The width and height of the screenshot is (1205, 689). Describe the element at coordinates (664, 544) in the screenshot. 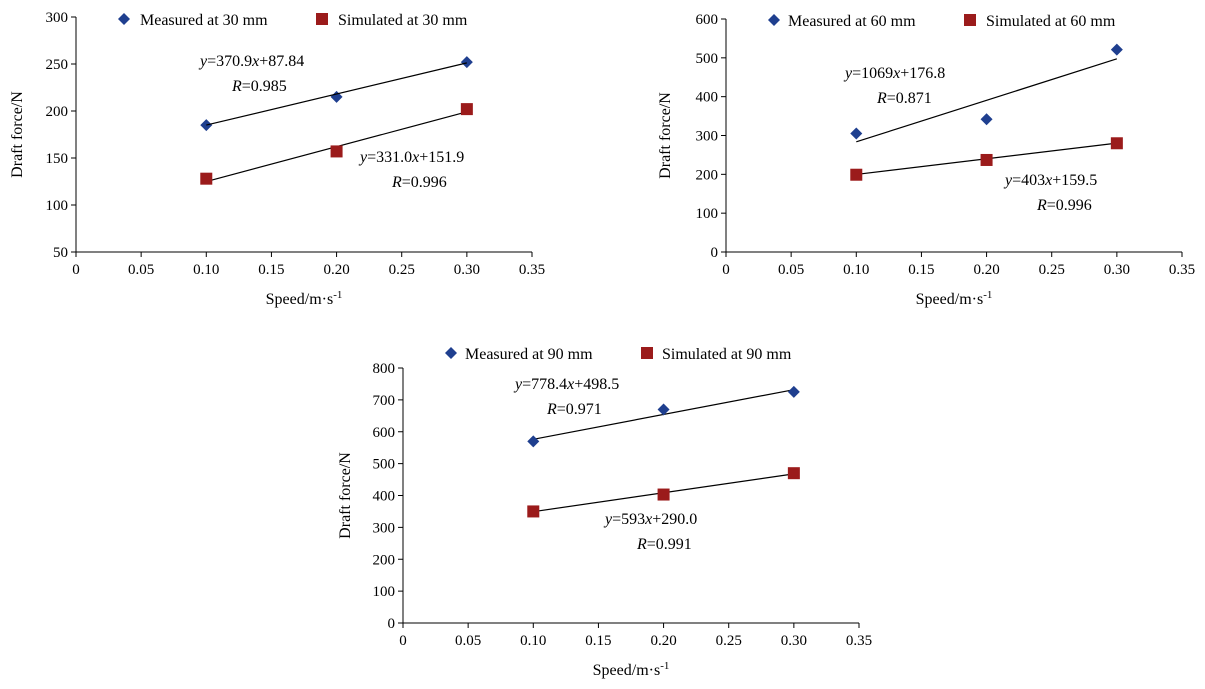

I see `correlation-coefficient: R=0.991` at that location.